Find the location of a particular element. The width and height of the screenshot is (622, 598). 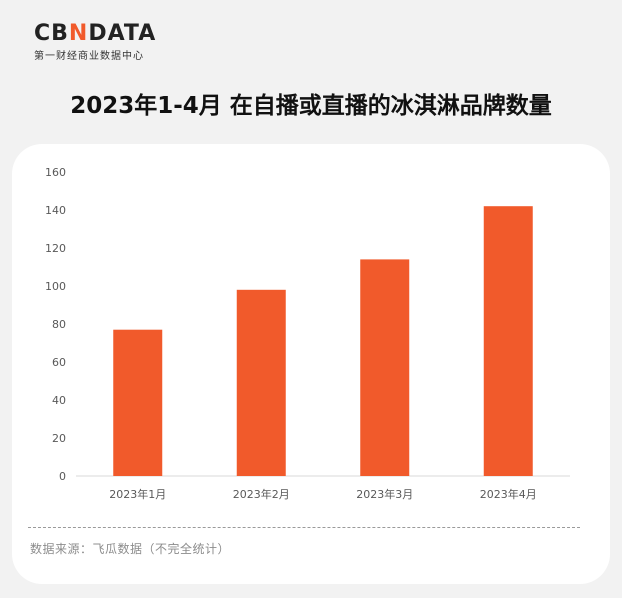

y-tick-label: 80 is located at coordinates (59, 324).